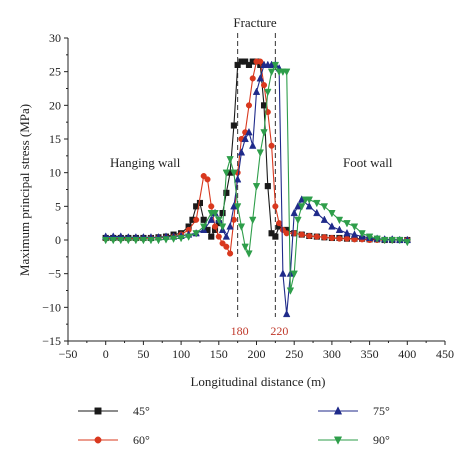  Describe the element at coordinates (68, 354) in the screenshot. I see `x-tick-label: −50` at that location.